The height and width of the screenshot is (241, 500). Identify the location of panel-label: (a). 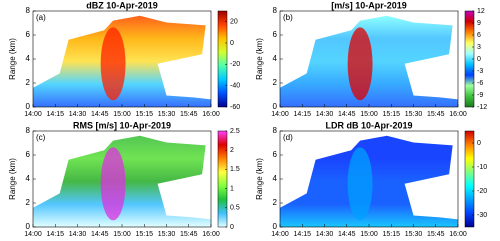
(41, 17).